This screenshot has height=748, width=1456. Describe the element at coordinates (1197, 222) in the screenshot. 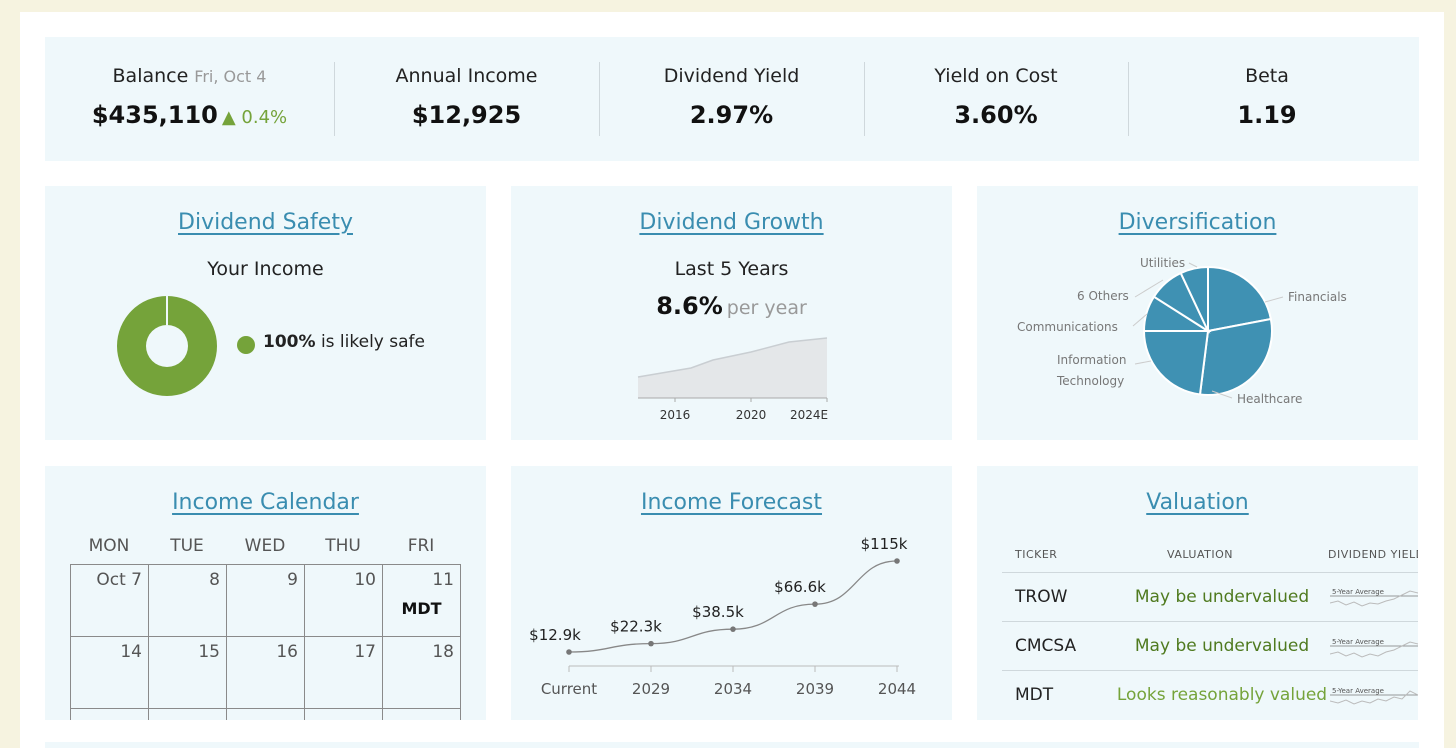

I see `diversification-link: Diversification` at that location.